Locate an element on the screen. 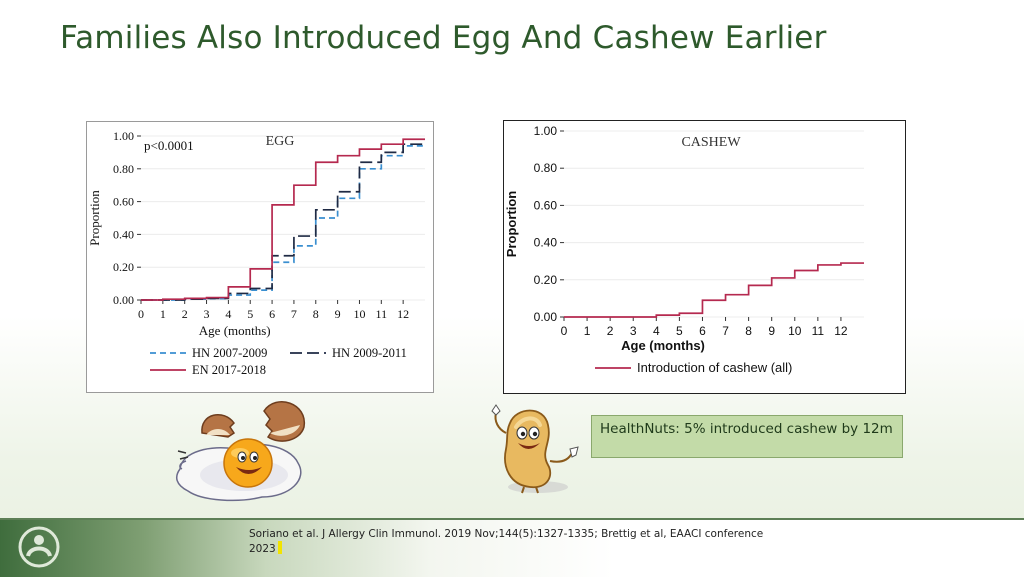 The image size is (1024, 577). footer-band is located at coordinates (512, 547).